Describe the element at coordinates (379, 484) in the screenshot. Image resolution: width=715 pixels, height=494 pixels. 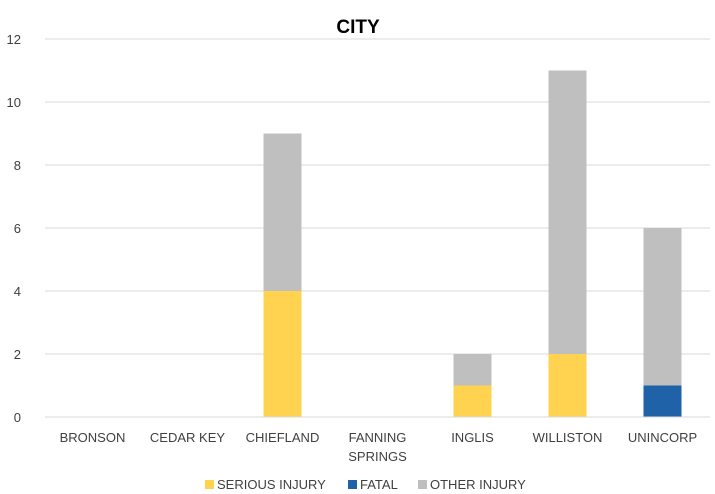
I see `legend-label: FATAL` at that location.